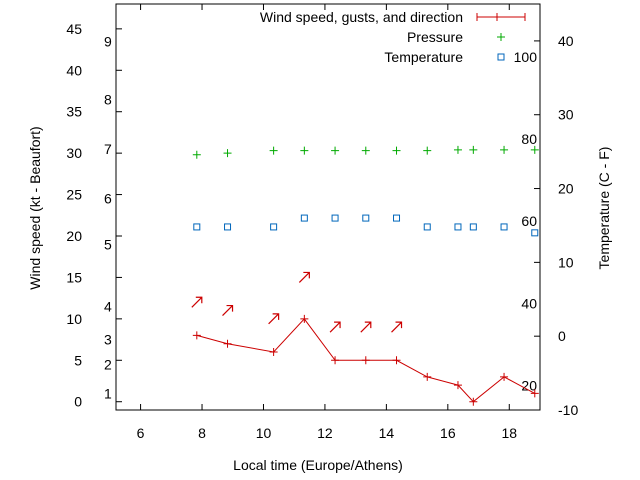 The width and height of the screenshot is (640, 480). What do you see at coordinates (141, 433) in the screenshot?
I see `x-tick-label: 6` at bounding box center [141, 433].